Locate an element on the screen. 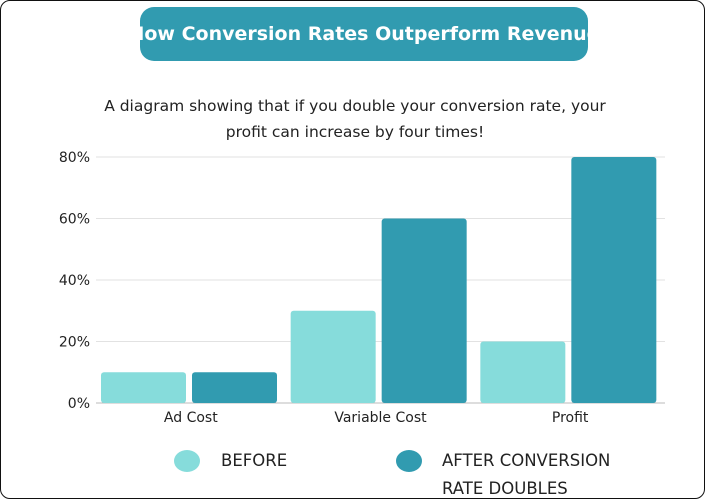  y-tick-label: 80% is located at coordinates (74, 158).